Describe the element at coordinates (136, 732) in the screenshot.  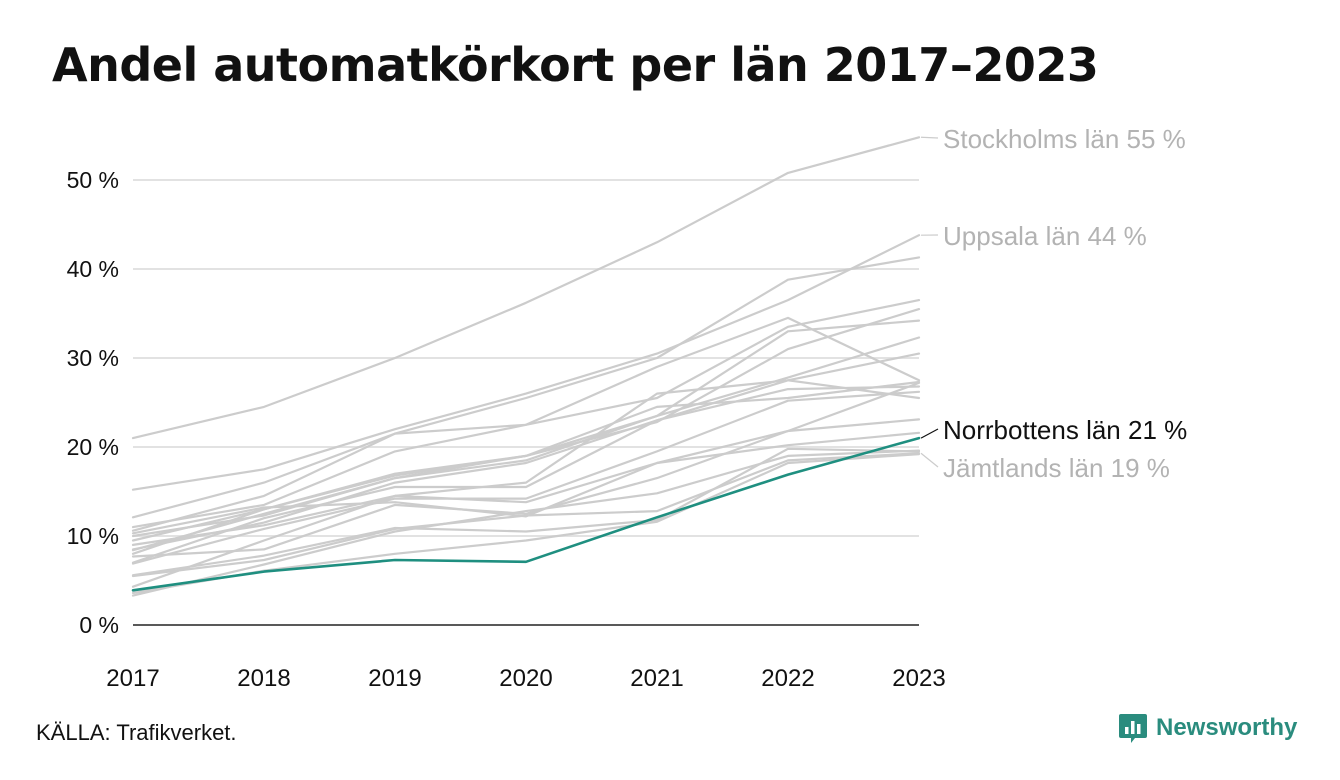
I see `source-note: KÄLLA: Trafikverket.` at that location.